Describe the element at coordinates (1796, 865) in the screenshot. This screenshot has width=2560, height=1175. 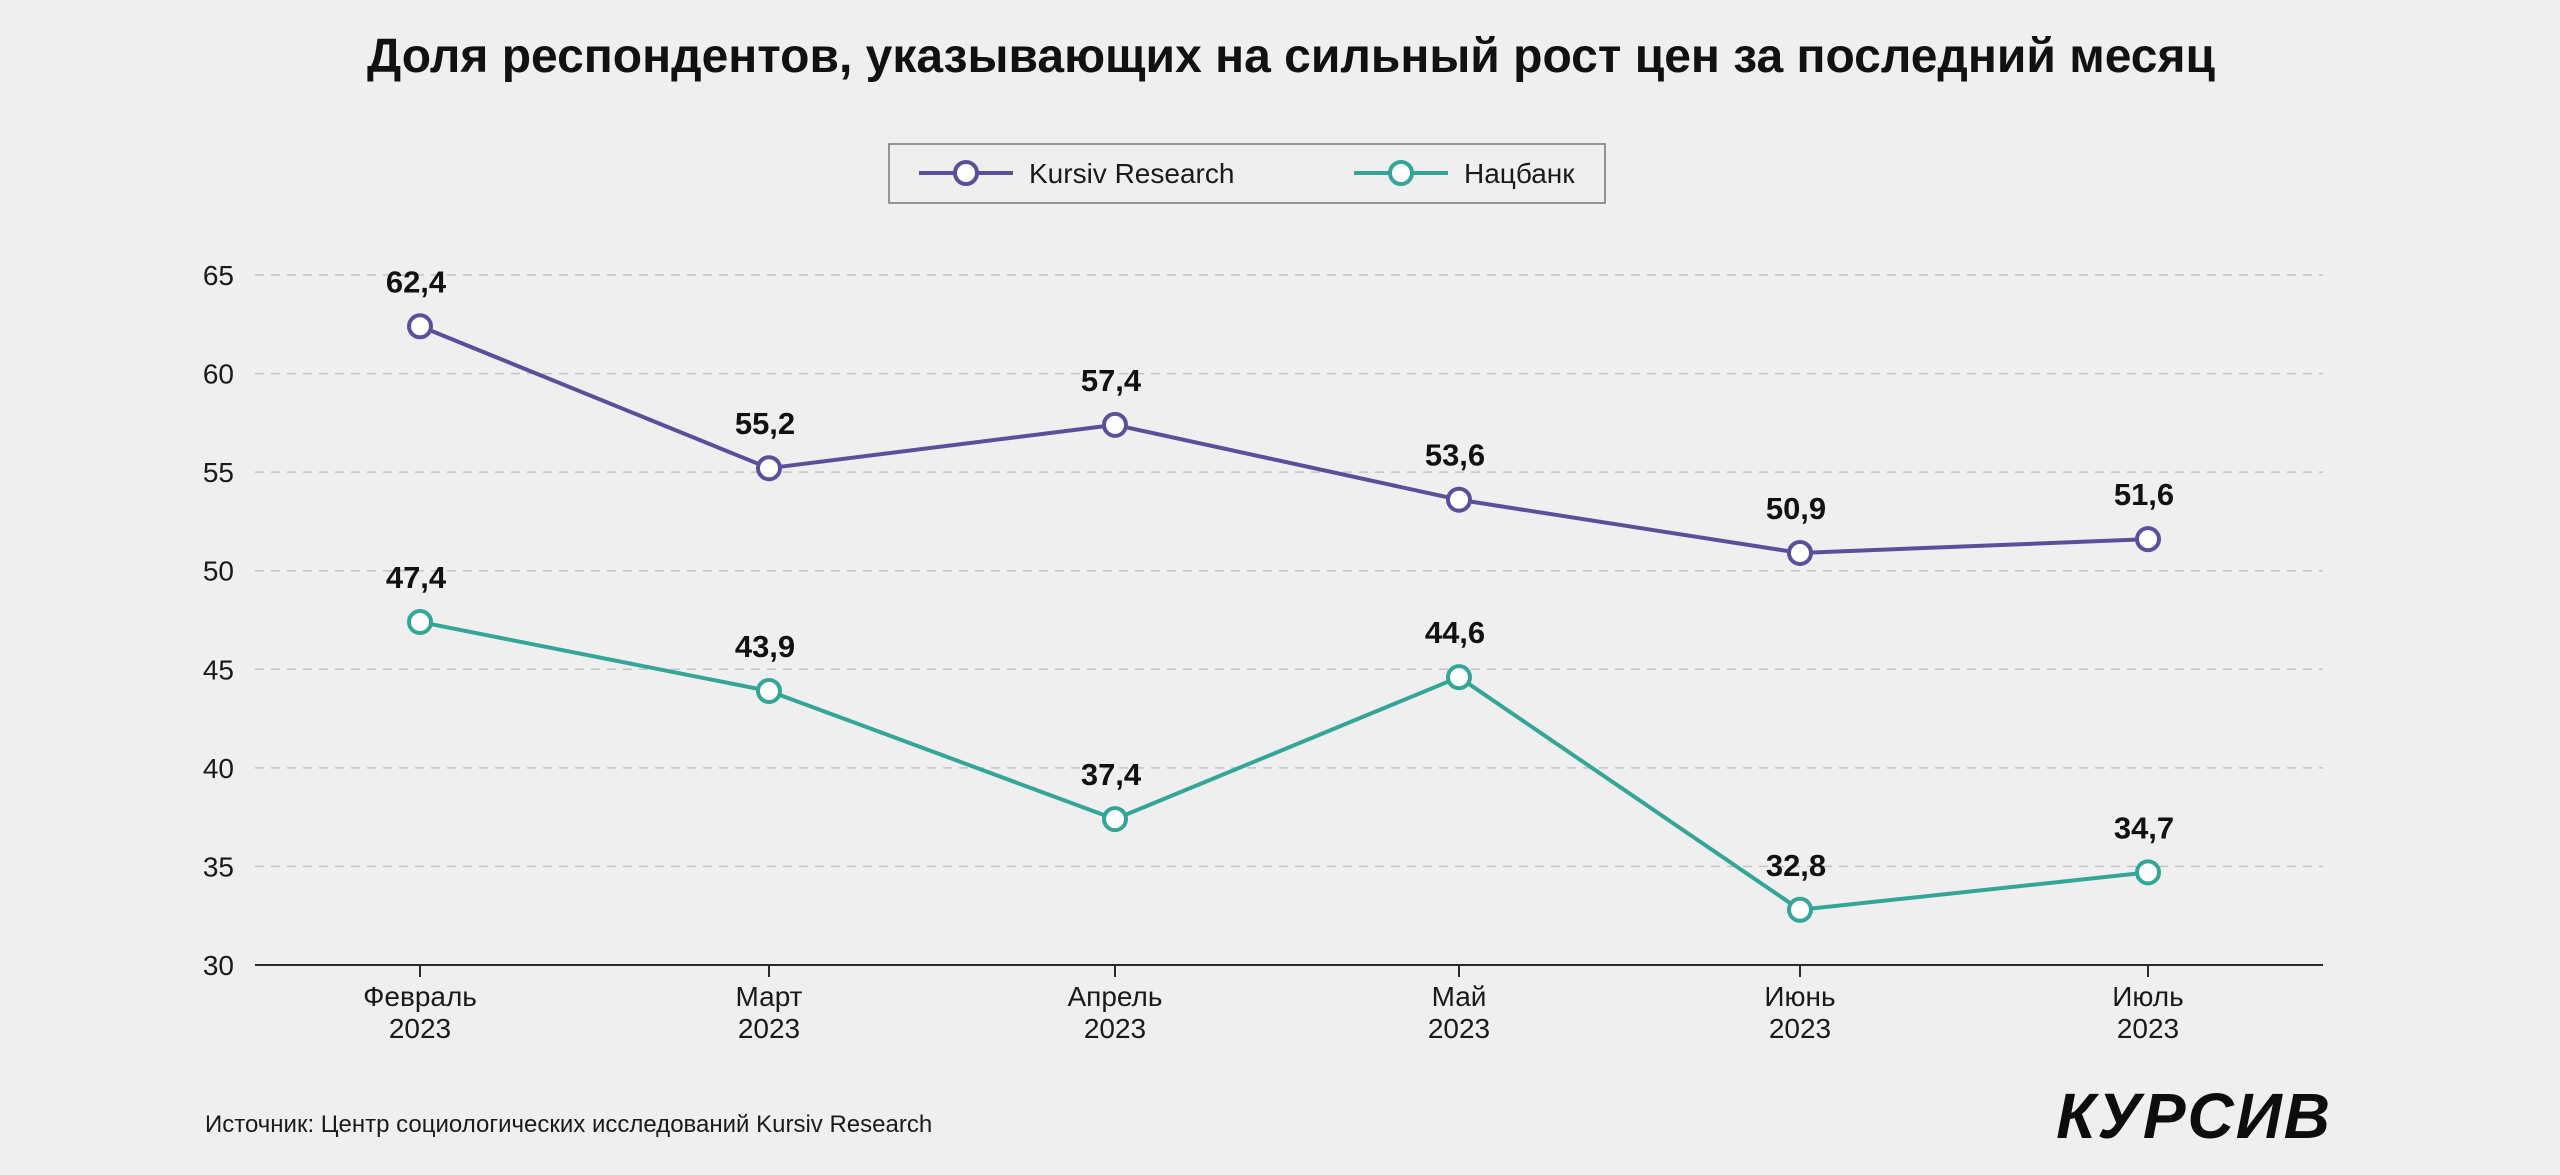
I see `data-label: 32,8` at that location.